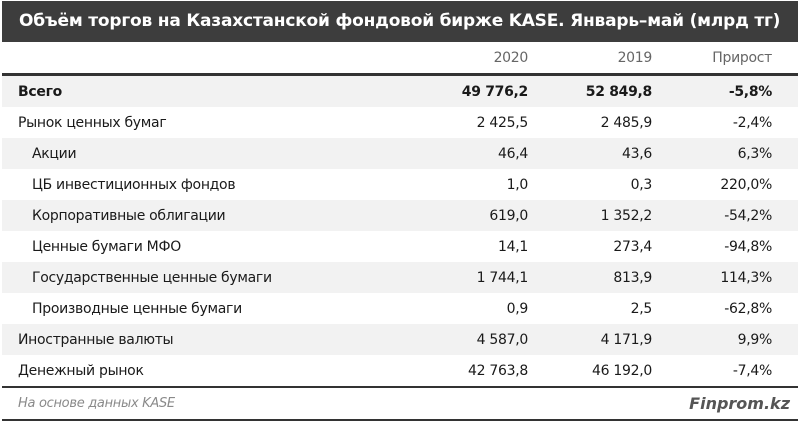 This screenshot has height=423, width=800. Describe the element at coordinates (752, 122) in the screenshot. I see `value-growth: -2,4%` at that location.